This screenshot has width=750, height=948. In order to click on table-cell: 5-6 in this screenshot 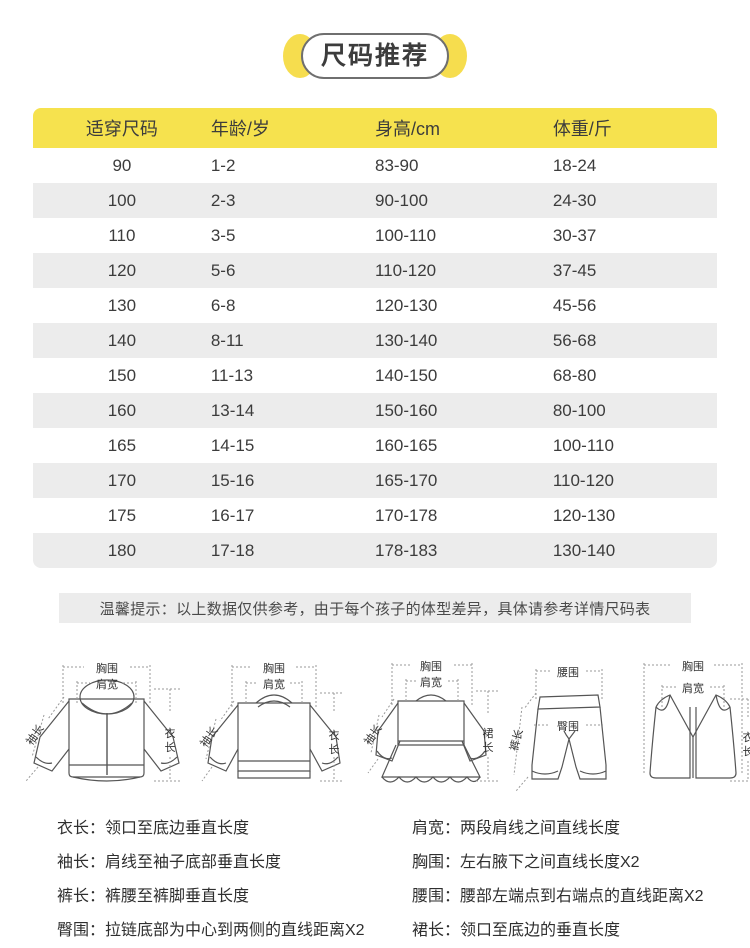, I will do `click(293, 270)`.